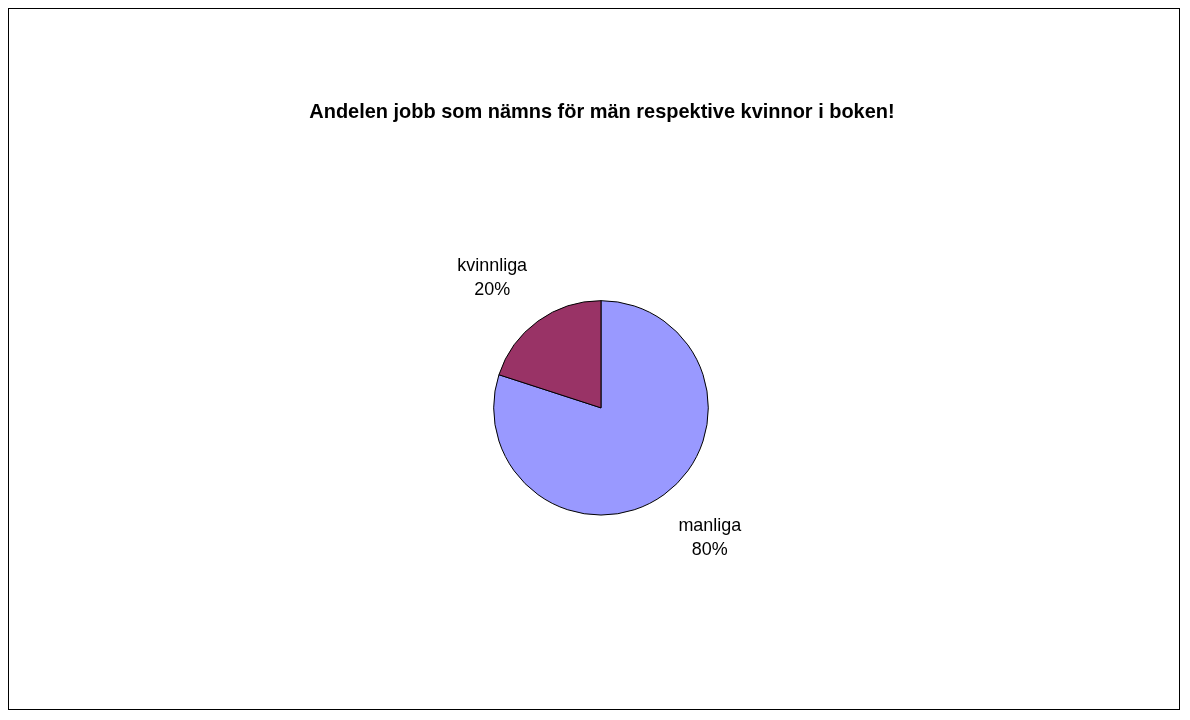  Describe the element at coordinates (492, 288) in the screenshot. I see `data-label: 20%` at that location.